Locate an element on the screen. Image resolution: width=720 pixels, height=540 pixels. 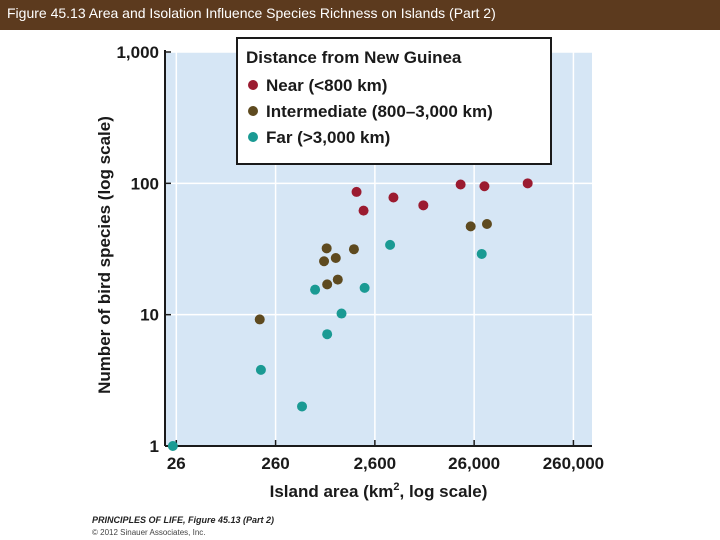
y-tick-label: 1 is located at coordinates (154, 446).